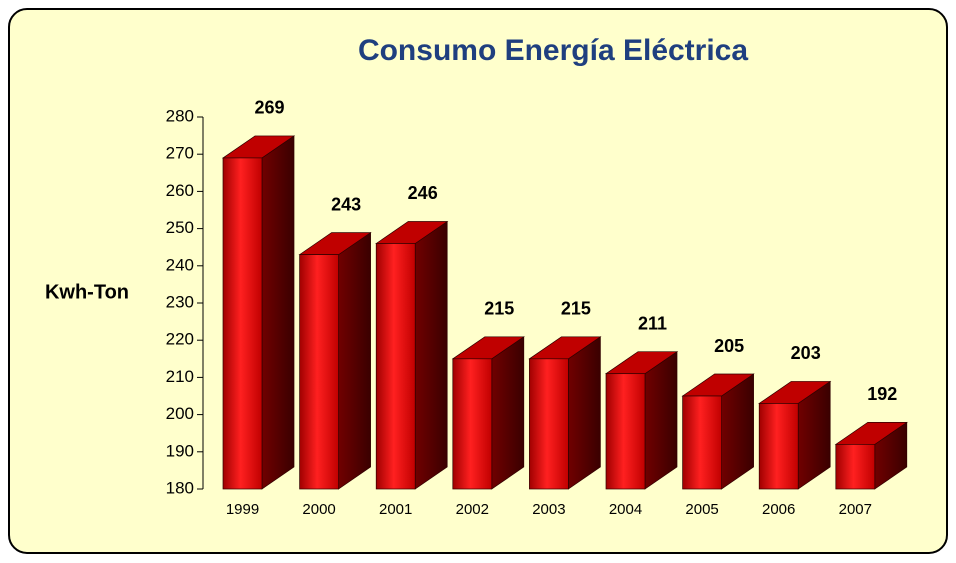 The width and height of the screenshot is (956, 563). I want to click on y-tick-label: 200, so click(180, 413).